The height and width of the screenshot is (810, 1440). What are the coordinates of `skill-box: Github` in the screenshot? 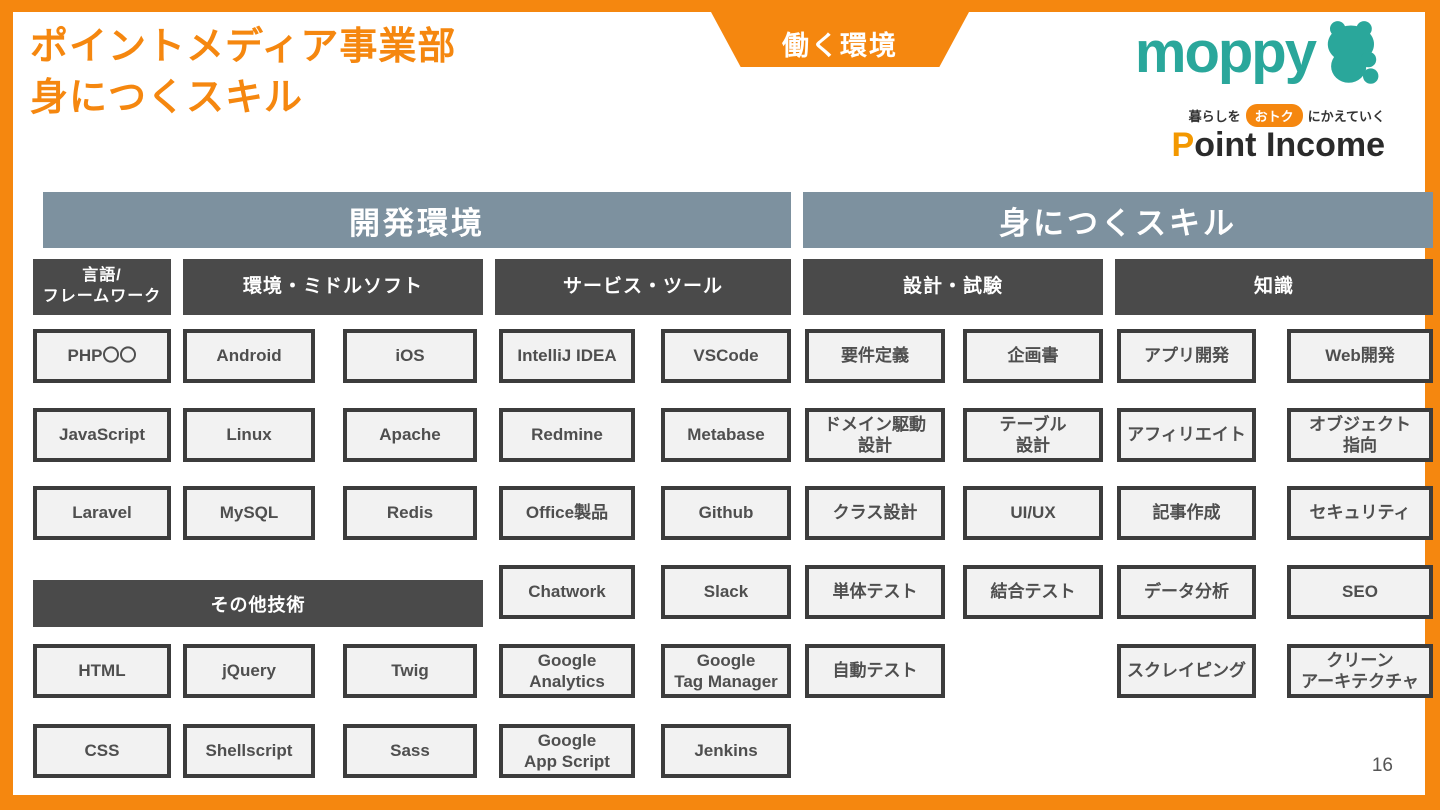 It's located at (726, 513).